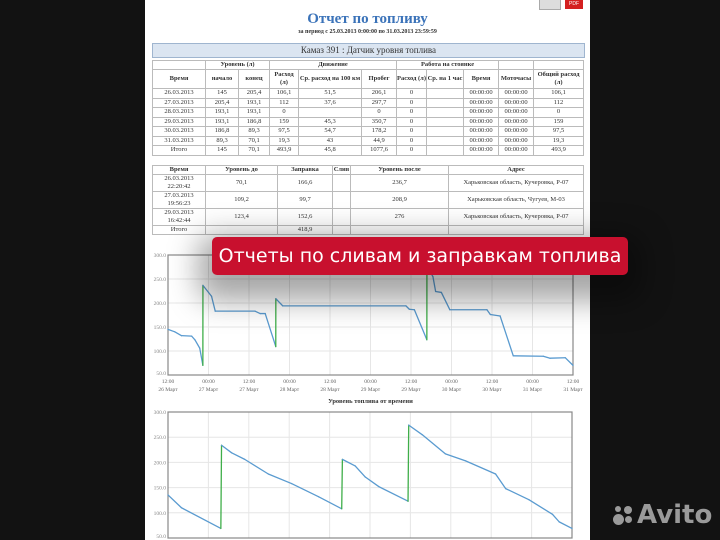 This screenshot has width=720, height=540. What do you see at coordinates (368, 50) in the screenshot?
I see `vehicle-sensor-bar: Камаз 391 : Датчик уровня топлива` at bounding box center [368, 50].